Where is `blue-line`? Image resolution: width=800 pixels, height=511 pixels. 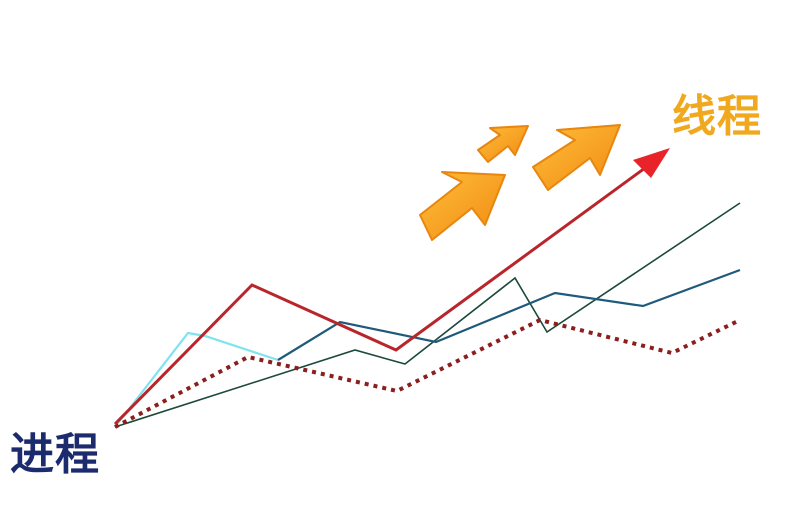
blue-line is located at coordinates (509, 314).